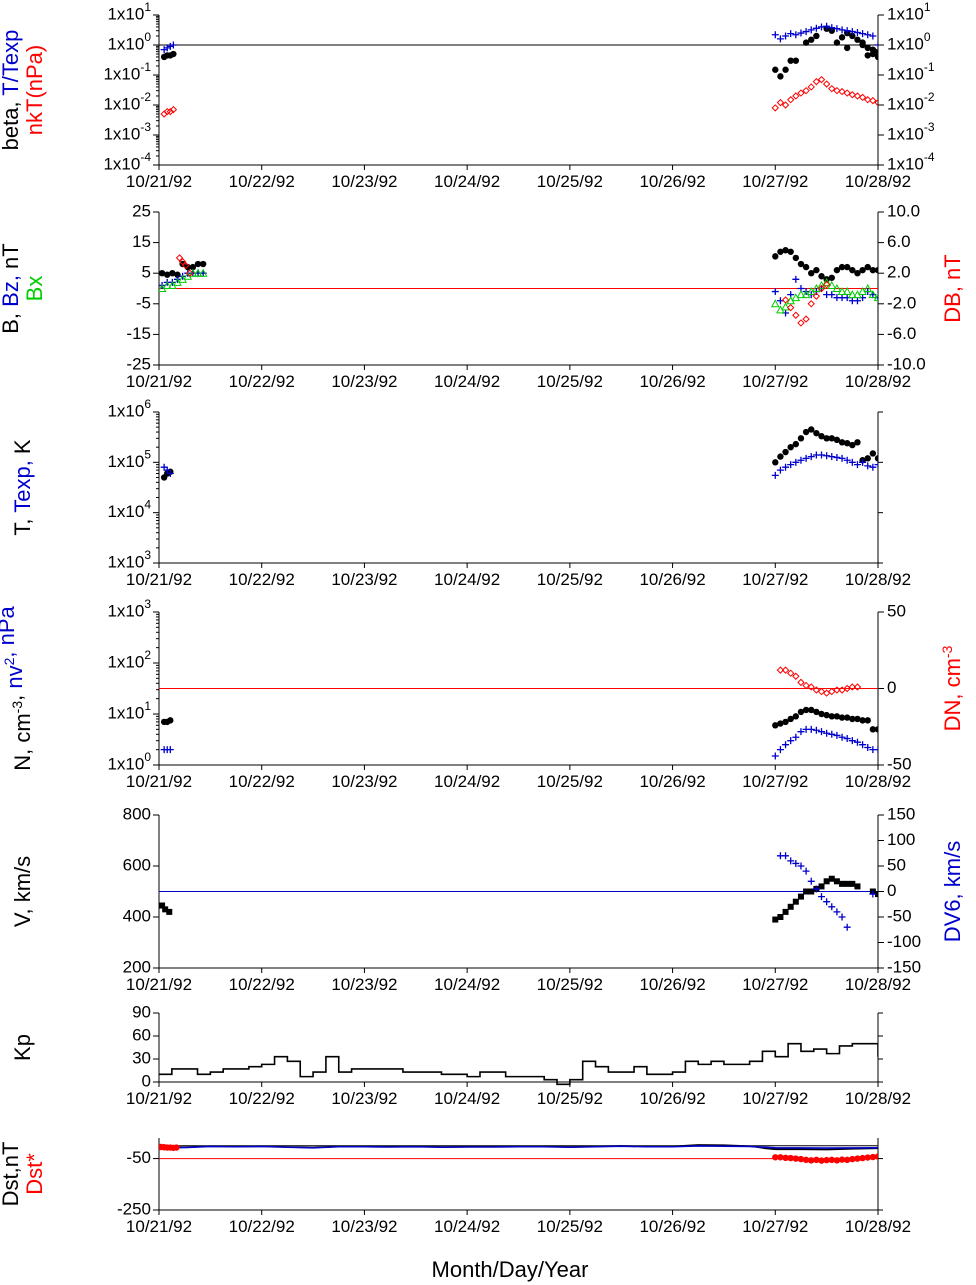  I want to click on y-tick-label: -25, so click(138, 363).